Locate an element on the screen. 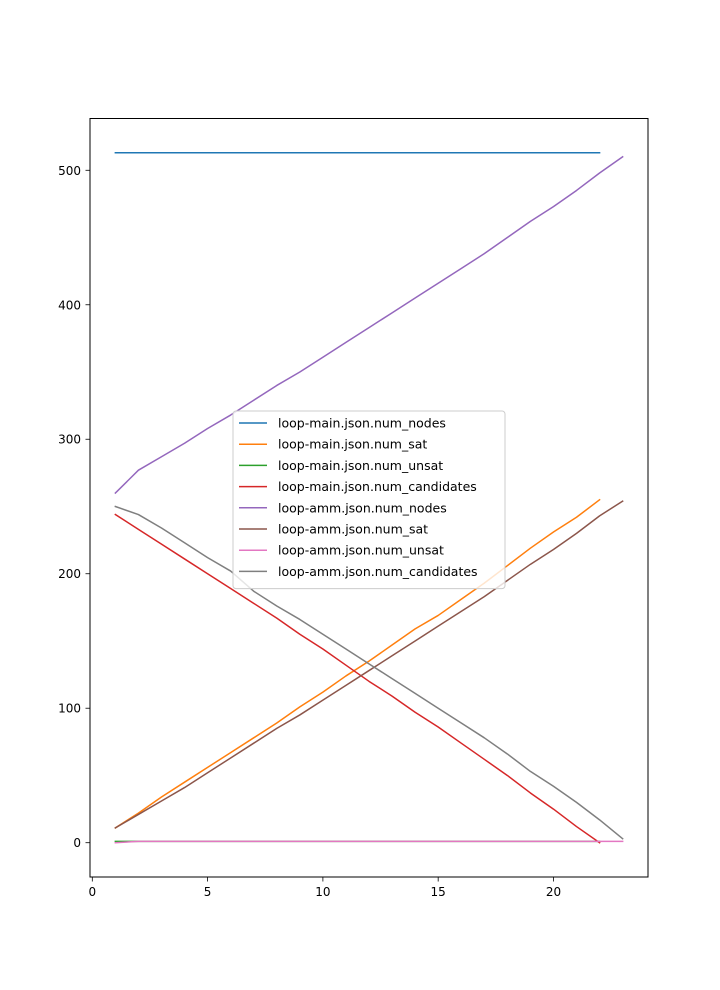 The width and height of the screenshot is (720, 990). y-tick-label: 300 is located at coordinates (69, 440).